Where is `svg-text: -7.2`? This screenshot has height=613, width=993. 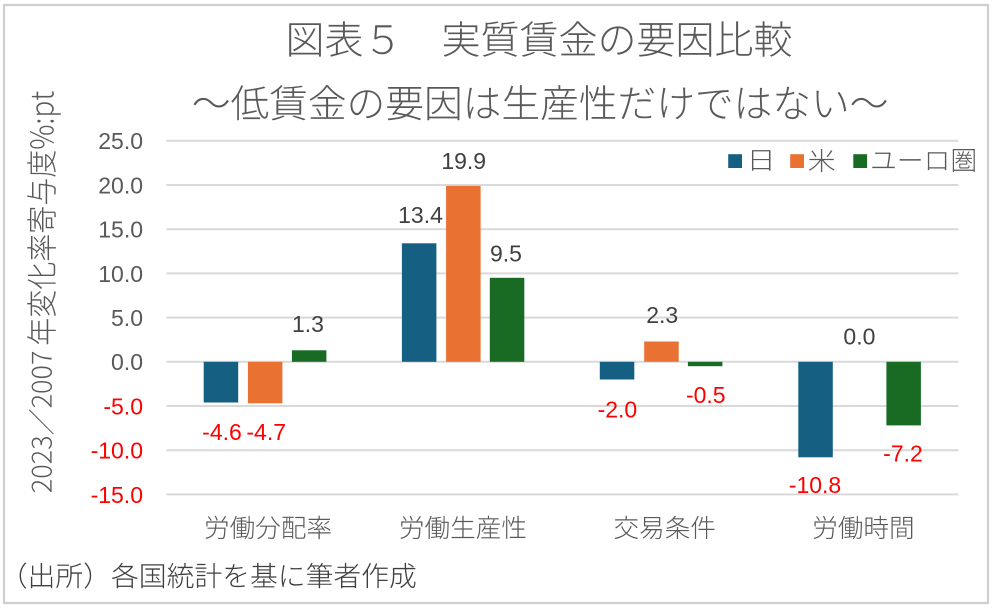
svg-text: -7.2 is located at coordinates (903, 454).